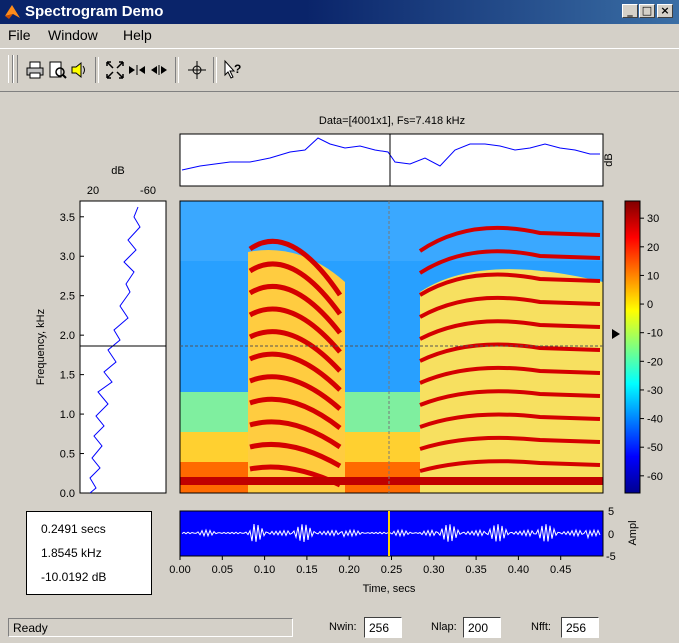 The height and width of the screenshot is (643, 679). Describe the element at coordinates (74, 577) in the screenshot. I see `readout-level: -10.0192 dB` at that location.